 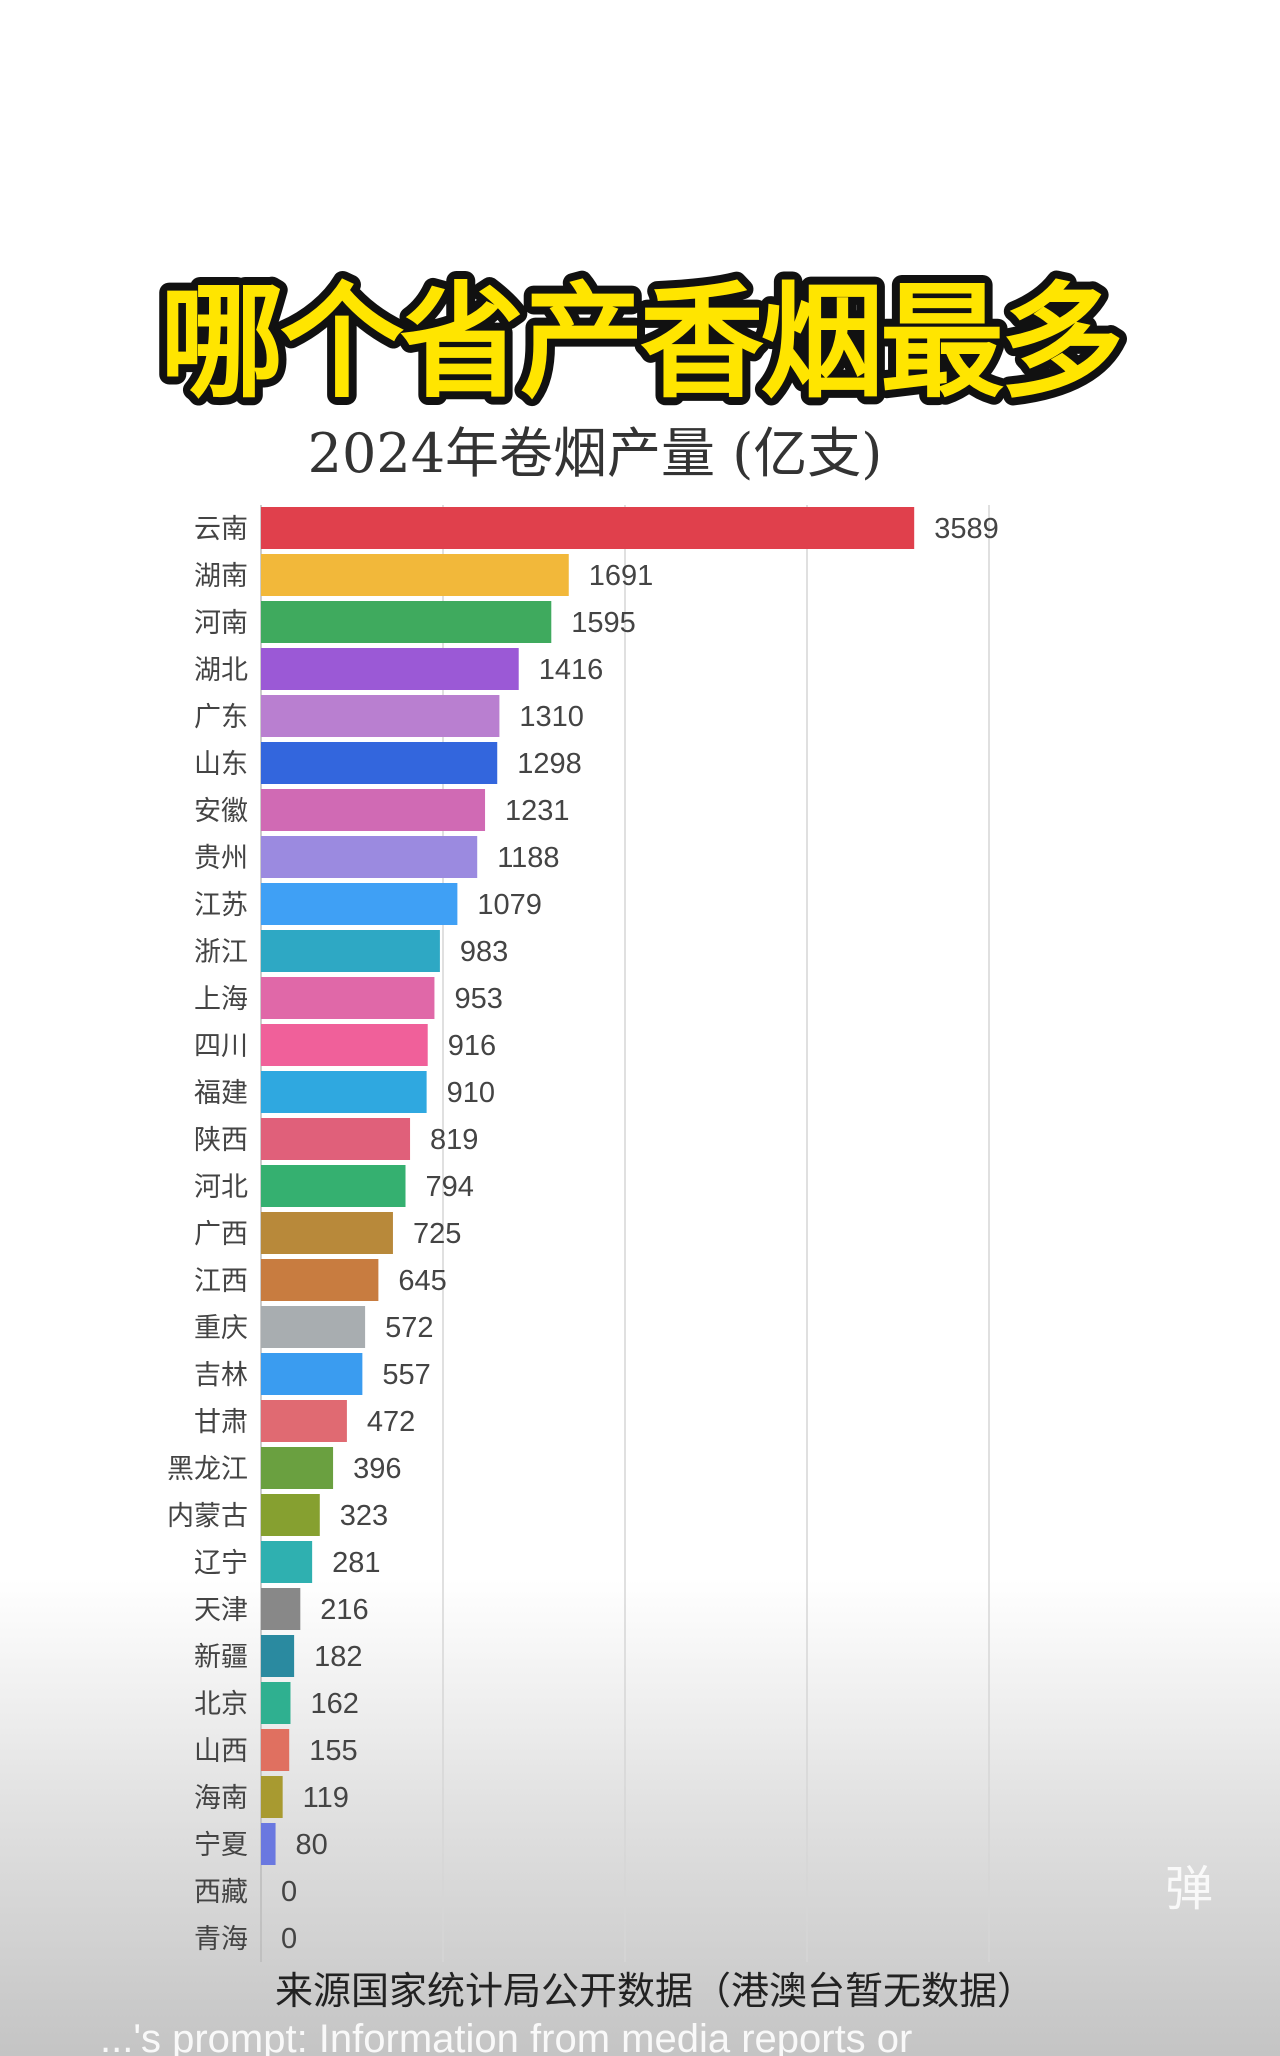 What do you see at coordinates (207, 1516) in the screenshot?
I see `category-label: 内蒙古` at bounding box center [207, 1516].